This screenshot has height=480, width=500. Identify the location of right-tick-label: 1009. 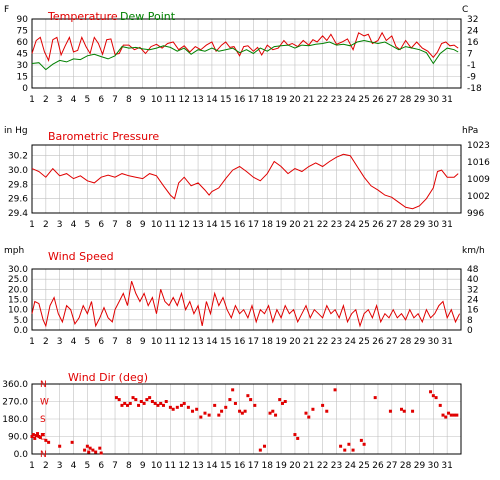
(478, 180).